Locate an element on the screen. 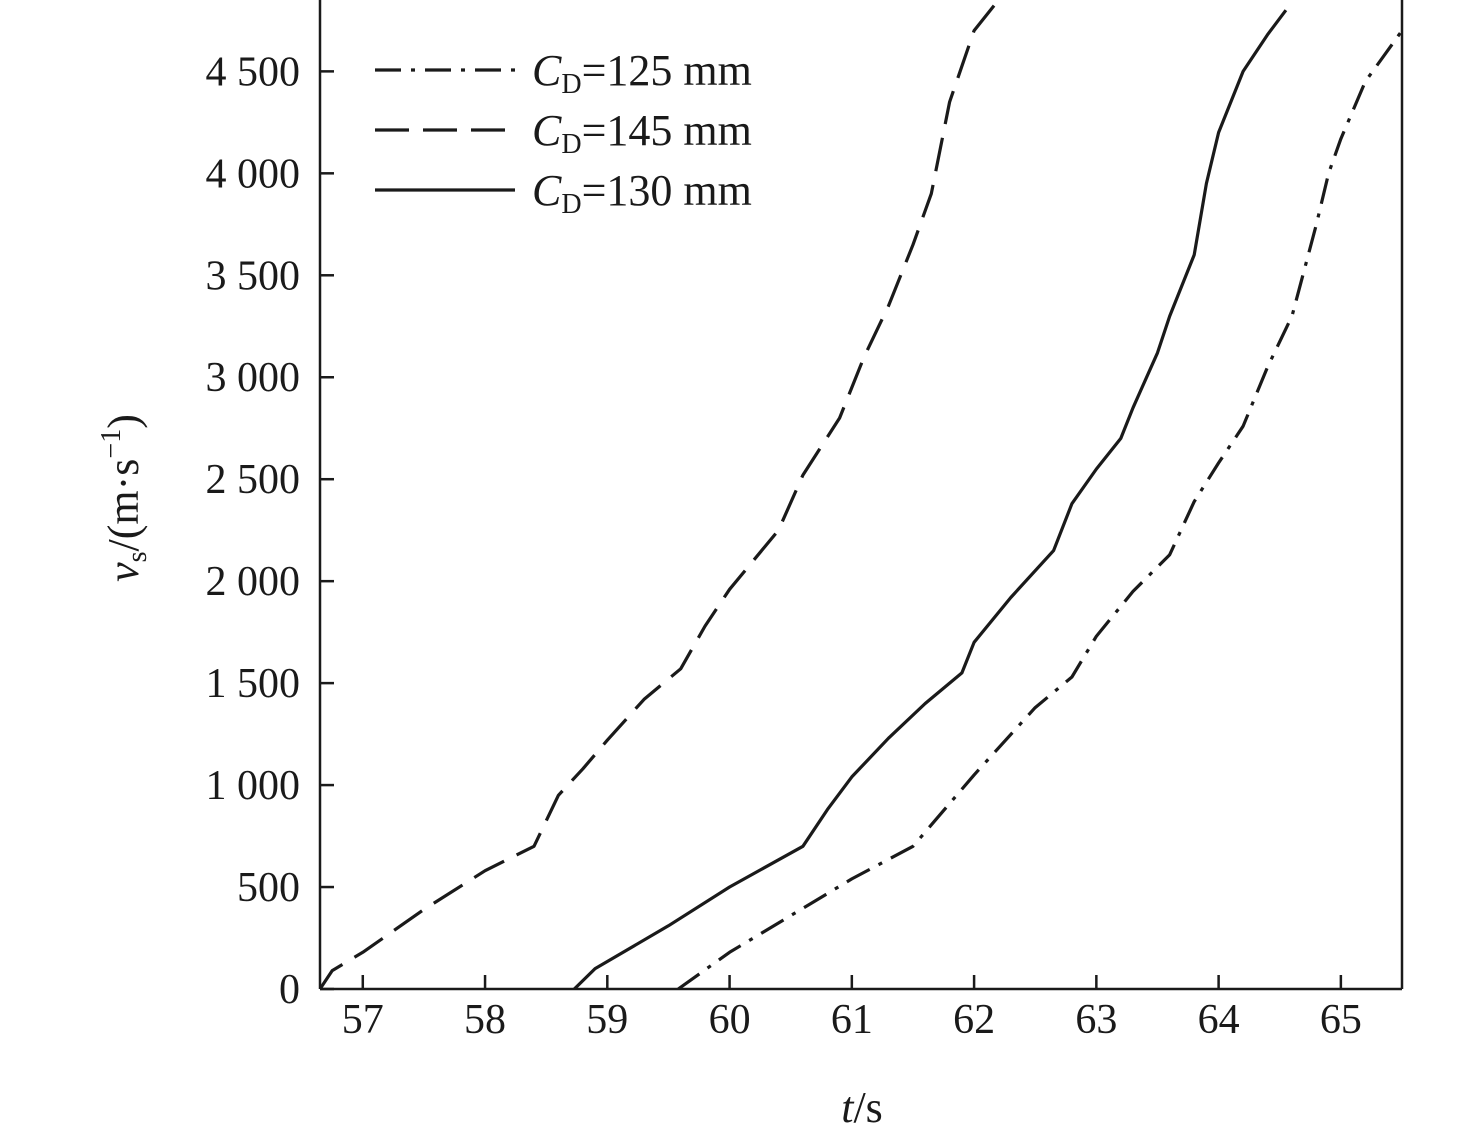 The width and height of the screenshot is (1476, 1142). y-tick-label: 3 500 is located at coordinates (253, 276).